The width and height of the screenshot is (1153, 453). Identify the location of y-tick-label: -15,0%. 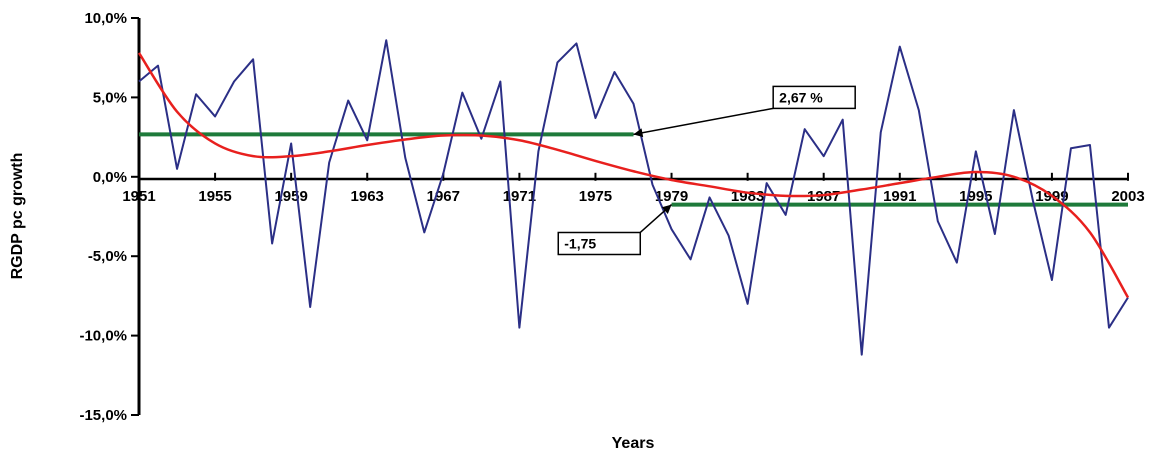
(103, 415).